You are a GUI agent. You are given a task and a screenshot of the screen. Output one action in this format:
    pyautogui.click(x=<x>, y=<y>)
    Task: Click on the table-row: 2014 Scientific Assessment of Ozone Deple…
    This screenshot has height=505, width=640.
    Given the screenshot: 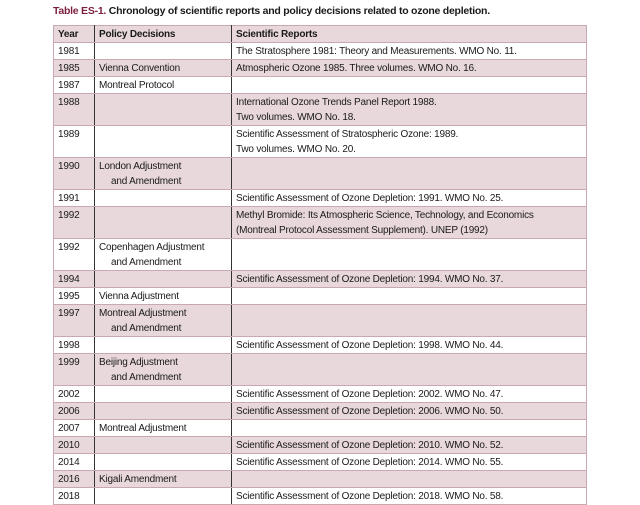 What is the action you would take?
    pyautogui.click(x=320, y=462)
    